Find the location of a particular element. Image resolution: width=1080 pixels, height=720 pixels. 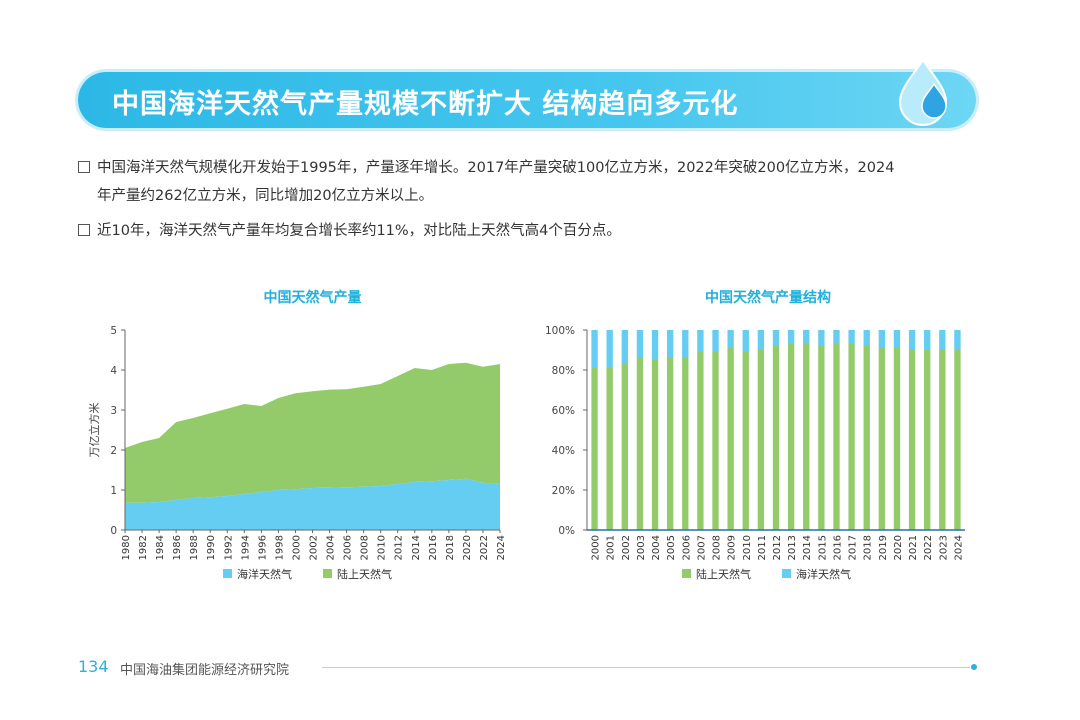

chart1-xtick-label: 2002 is located at coordinates (314, 547).